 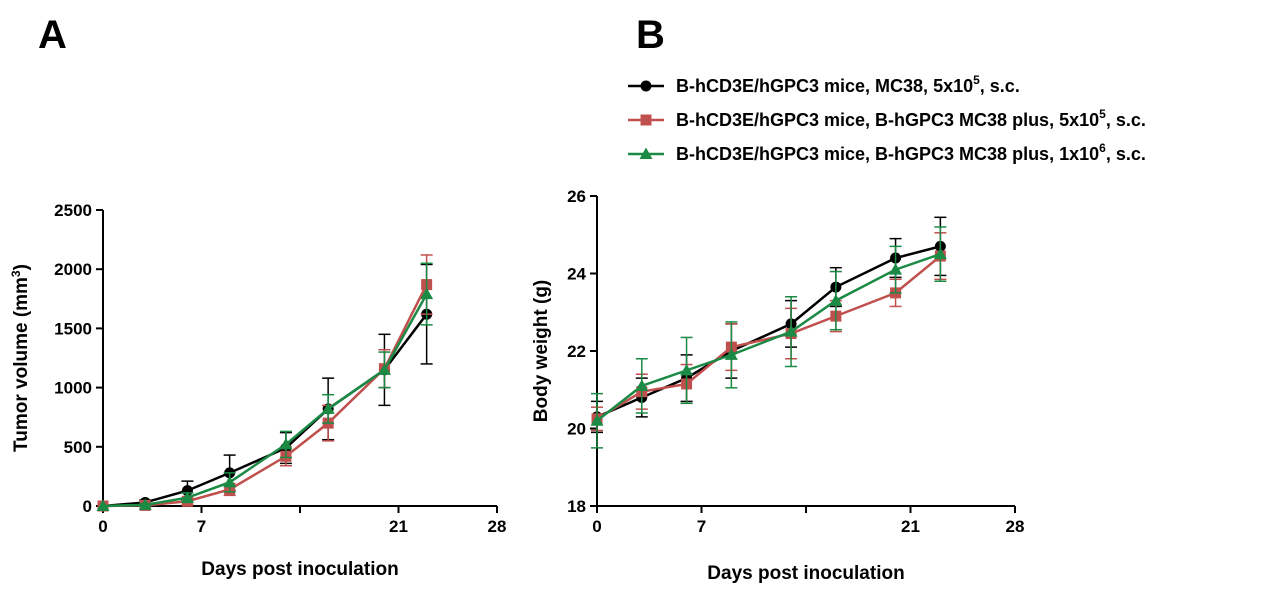 What do you see at coordinates (73, 388) in the screenshot?
I see `a-y-tick-label: 1000` at bounding box center [73, 388].